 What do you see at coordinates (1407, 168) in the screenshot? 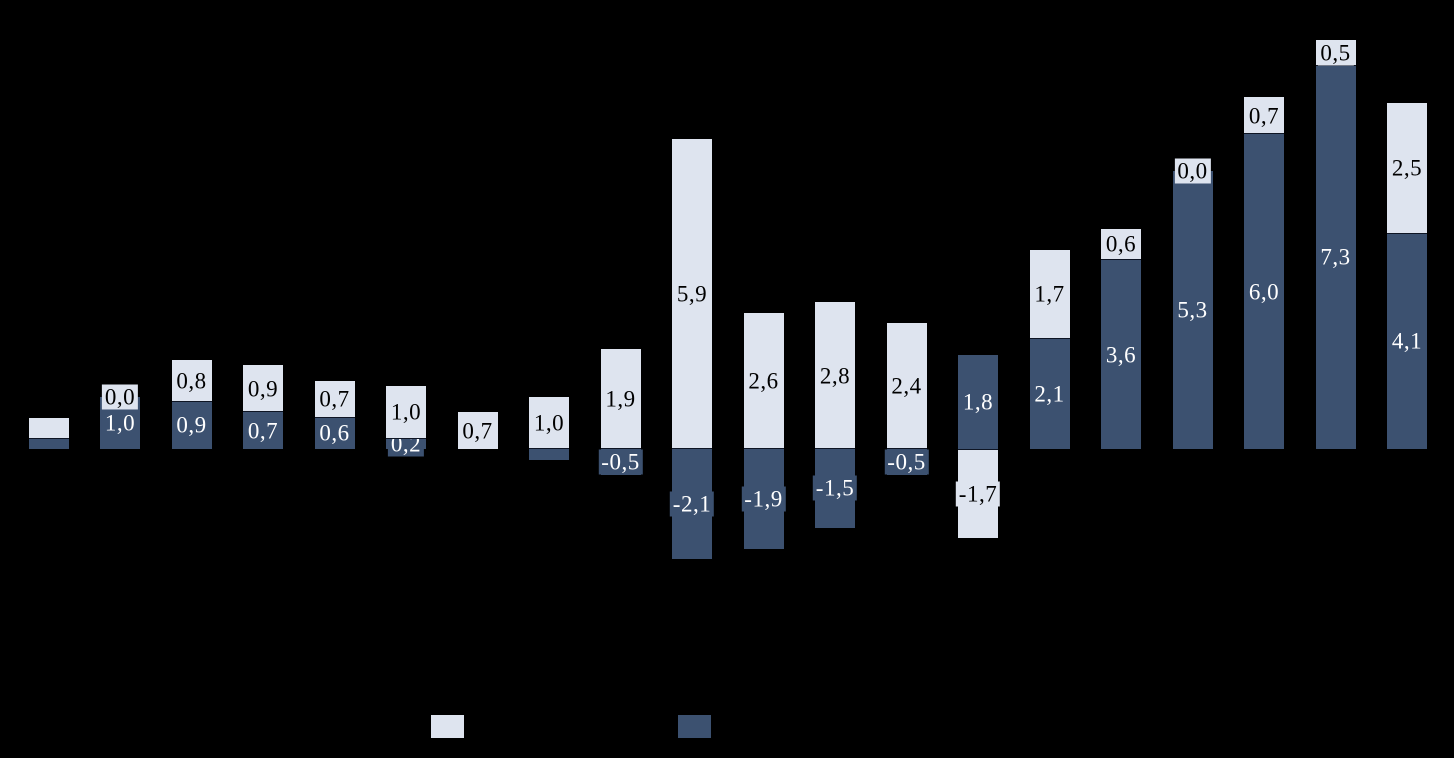
I see `bar-label-light: 2,5` at bounding box center [1407, 168].